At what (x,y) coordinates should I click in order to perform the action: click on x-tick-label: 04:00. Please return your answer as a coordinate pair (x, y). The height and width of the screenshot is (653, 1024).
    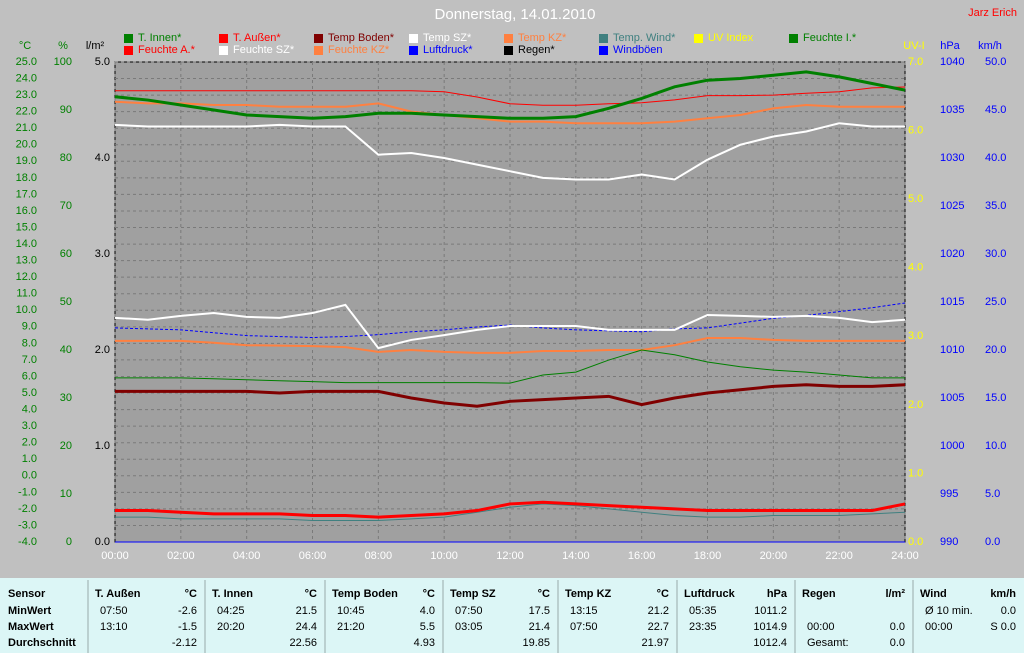
    Looking at the image, I should click on (247, 556).